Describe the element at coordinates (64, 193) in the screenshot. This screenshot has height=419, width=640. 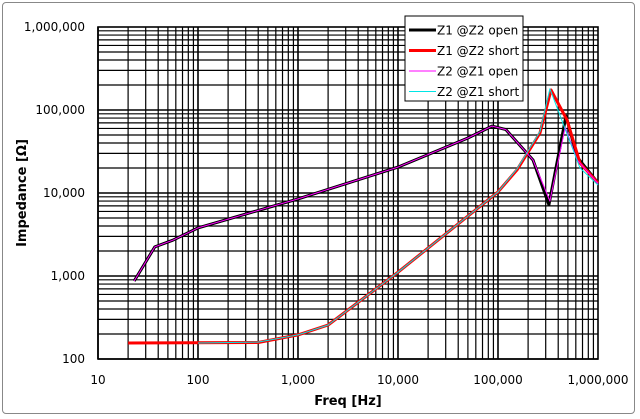
I see `y-tick-label: 10,000` at that location.